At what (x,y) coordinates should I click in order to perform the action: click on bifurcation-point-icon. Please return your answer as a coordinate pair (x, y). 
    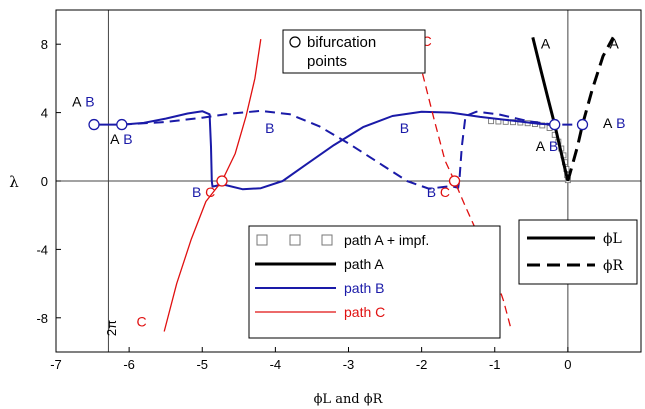
    Looking at the image, I should click on (295, 42).